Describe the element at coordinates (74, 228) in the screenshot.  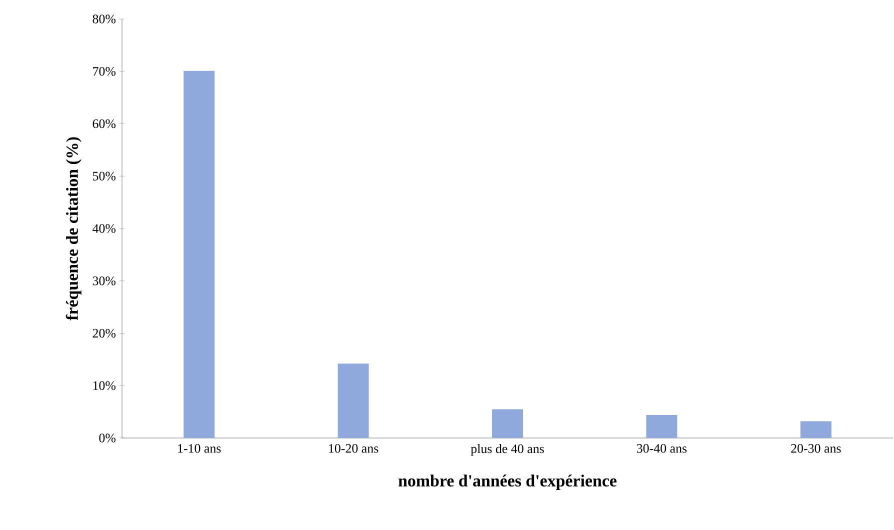
I see `y-axis-title: fréquence de citation (%)` at that location.